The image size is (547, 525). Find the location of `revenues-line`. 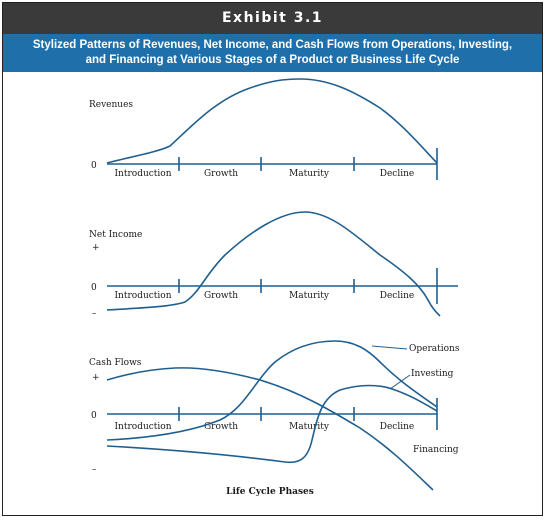

revenues-line is located at coordinates (272, 121).